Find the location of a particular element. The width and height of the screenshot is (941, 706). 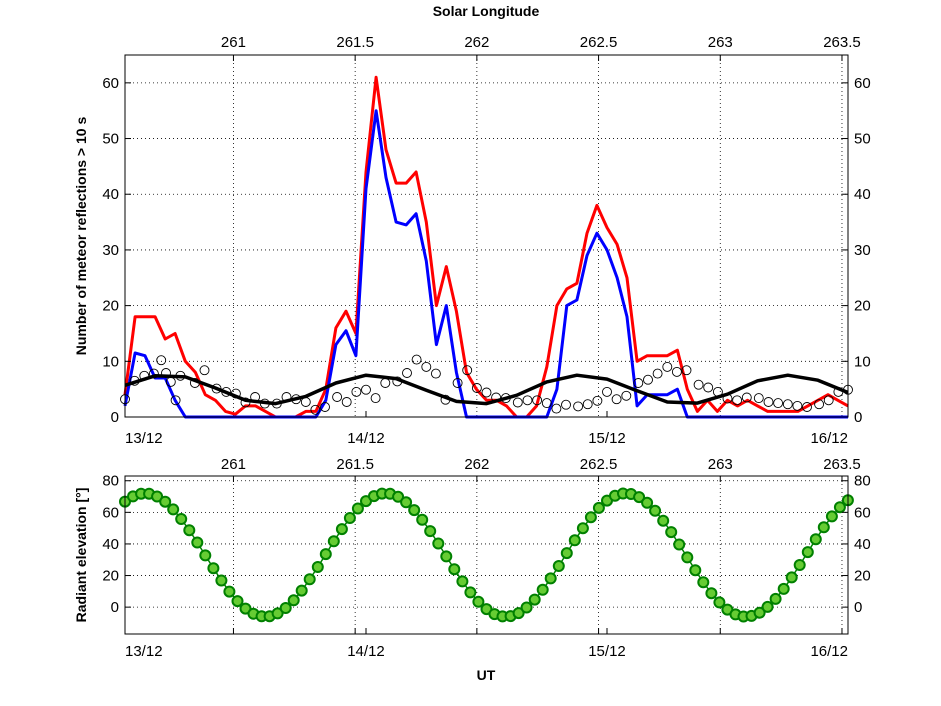

y-tick-label: 30 is located at coordinates (110, 250).